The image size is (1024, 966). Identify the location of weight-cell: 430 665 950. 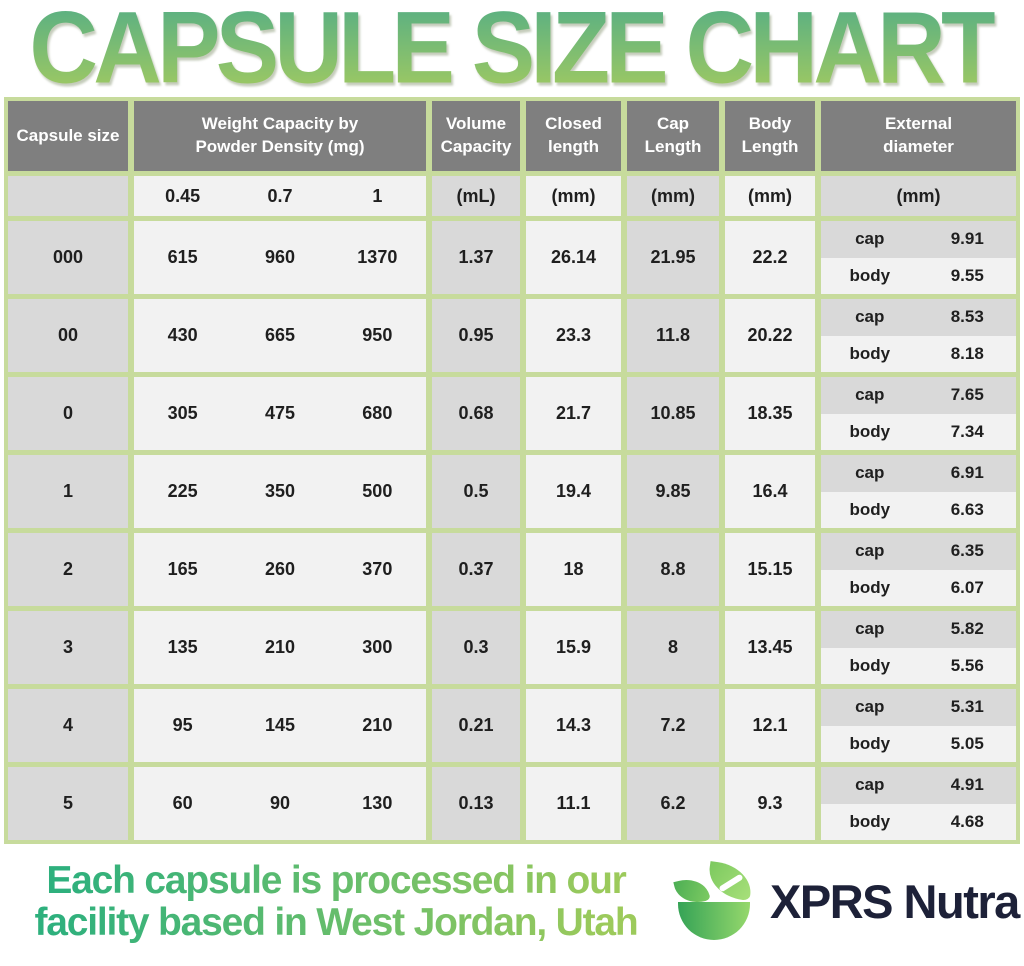
(280, 335).